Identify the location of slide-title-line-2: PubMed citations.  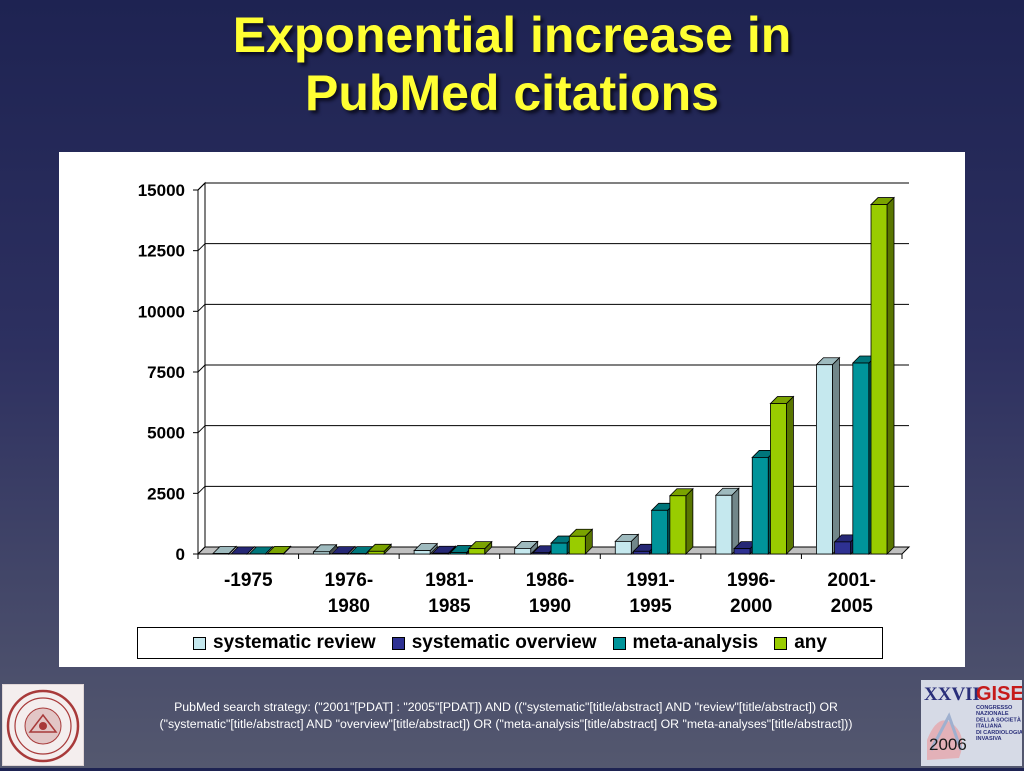
(512, 93).